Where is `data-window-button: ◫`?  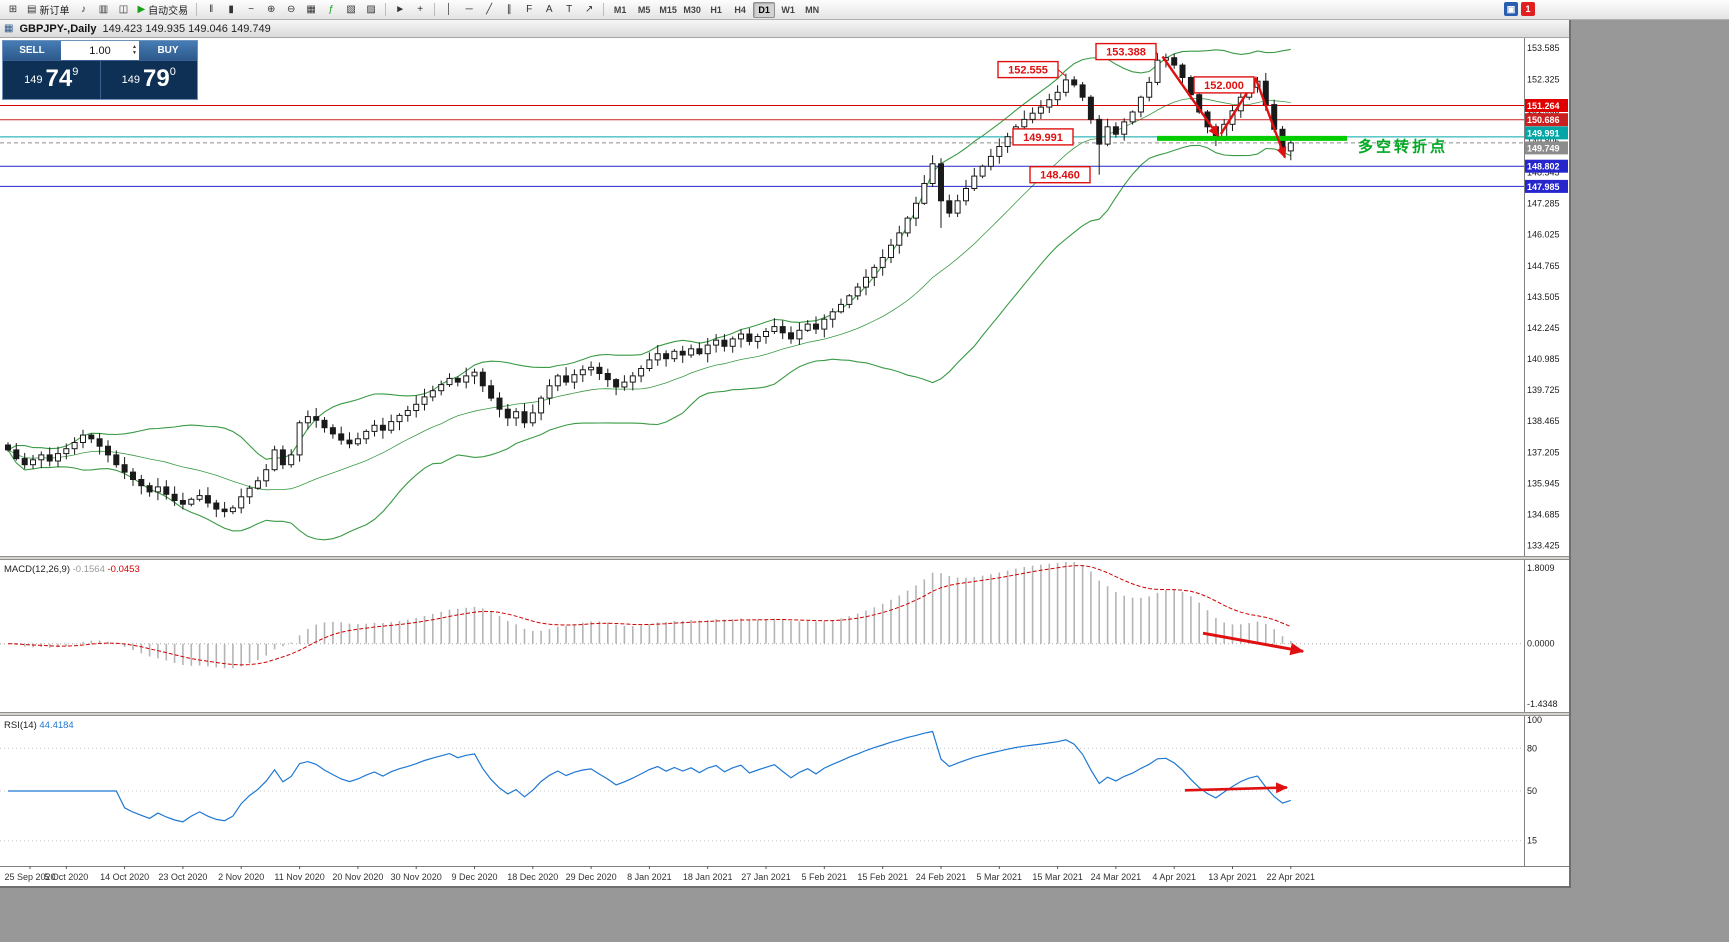 data-window-button: ◫ is located at coordinates (123, 10).